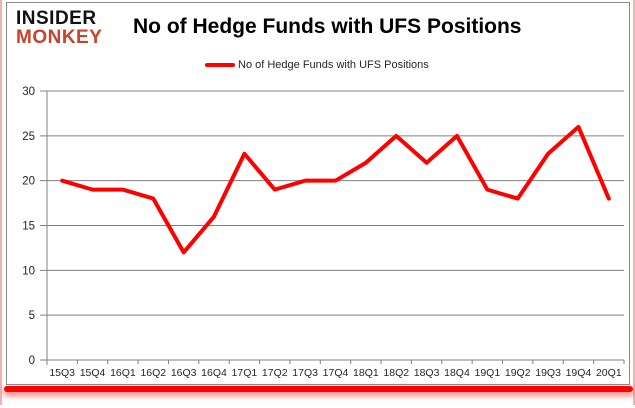  I want to click on bottom-accent-bar, so click(318, 389).